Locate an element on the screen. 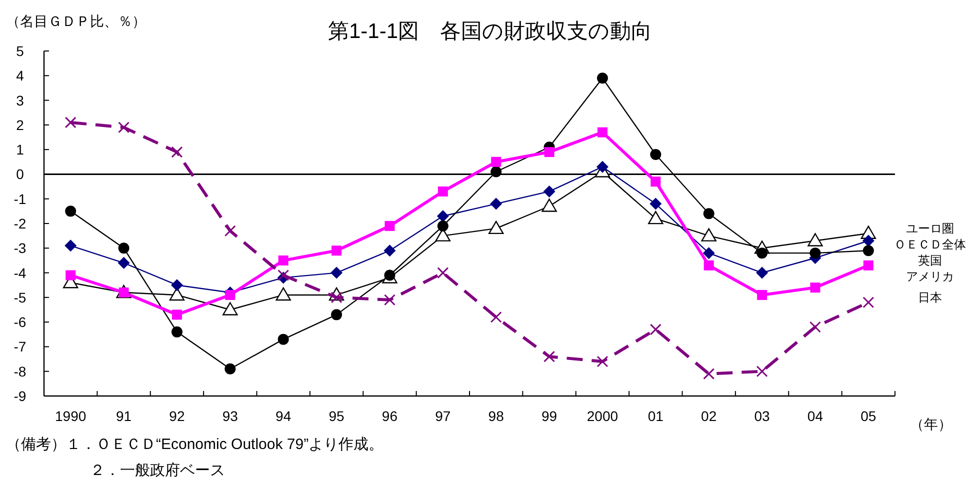 This screenshot has height=481, width=966. xtick: 01 is located at coordinates (656, 416).